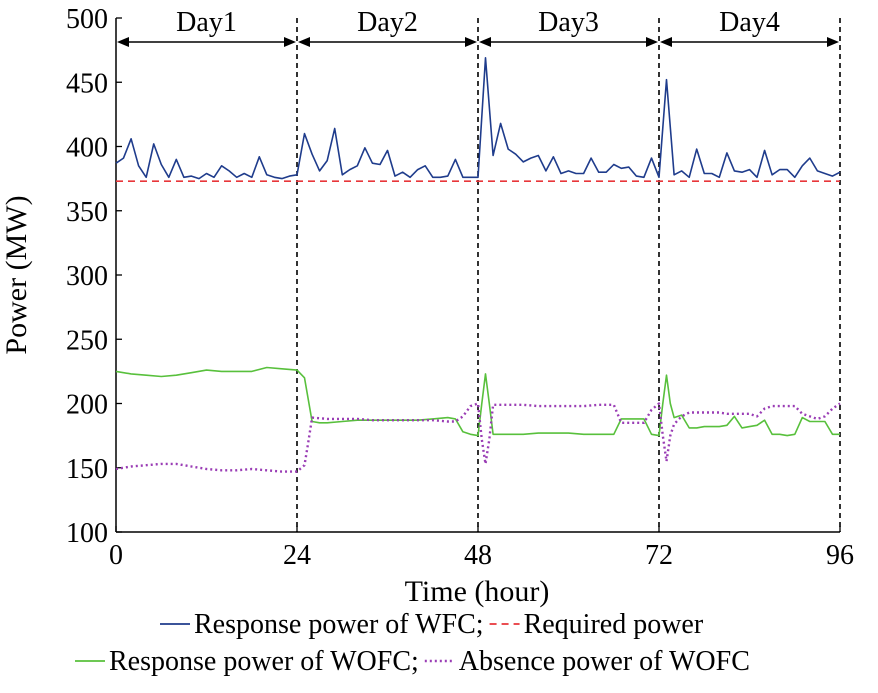 The image size is (878, 693). I want to click on y-tick-label: 200, so click(87, 405).